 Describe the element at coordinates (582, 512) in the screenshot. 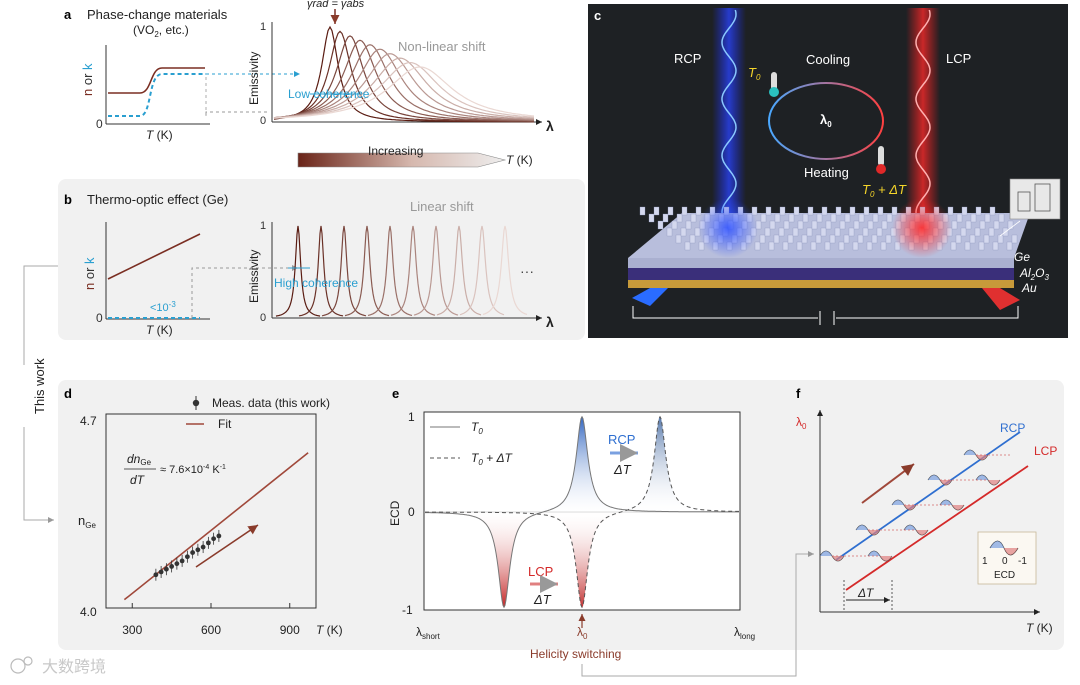

I see `panel-e-plot` at that location.